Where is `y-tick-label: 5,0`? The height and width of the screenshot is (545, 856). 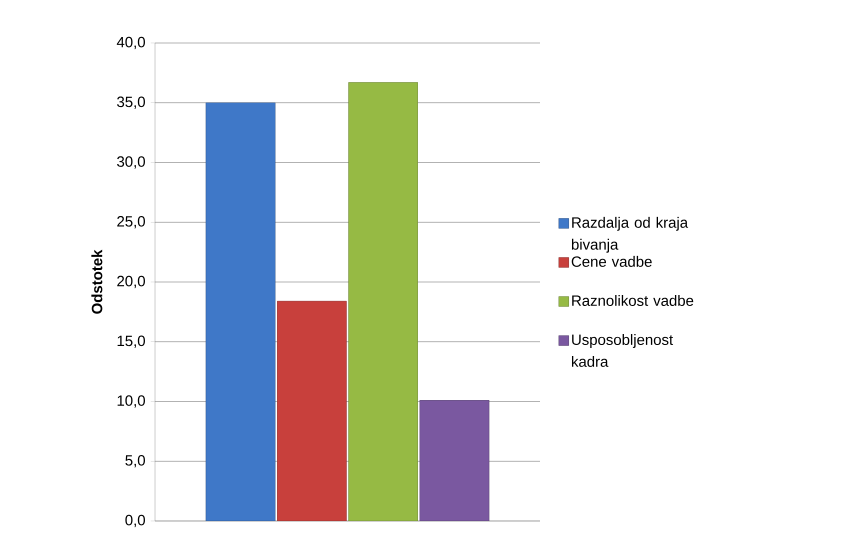 y-tick-label: 5,0 is located at coordinates (135, 461).